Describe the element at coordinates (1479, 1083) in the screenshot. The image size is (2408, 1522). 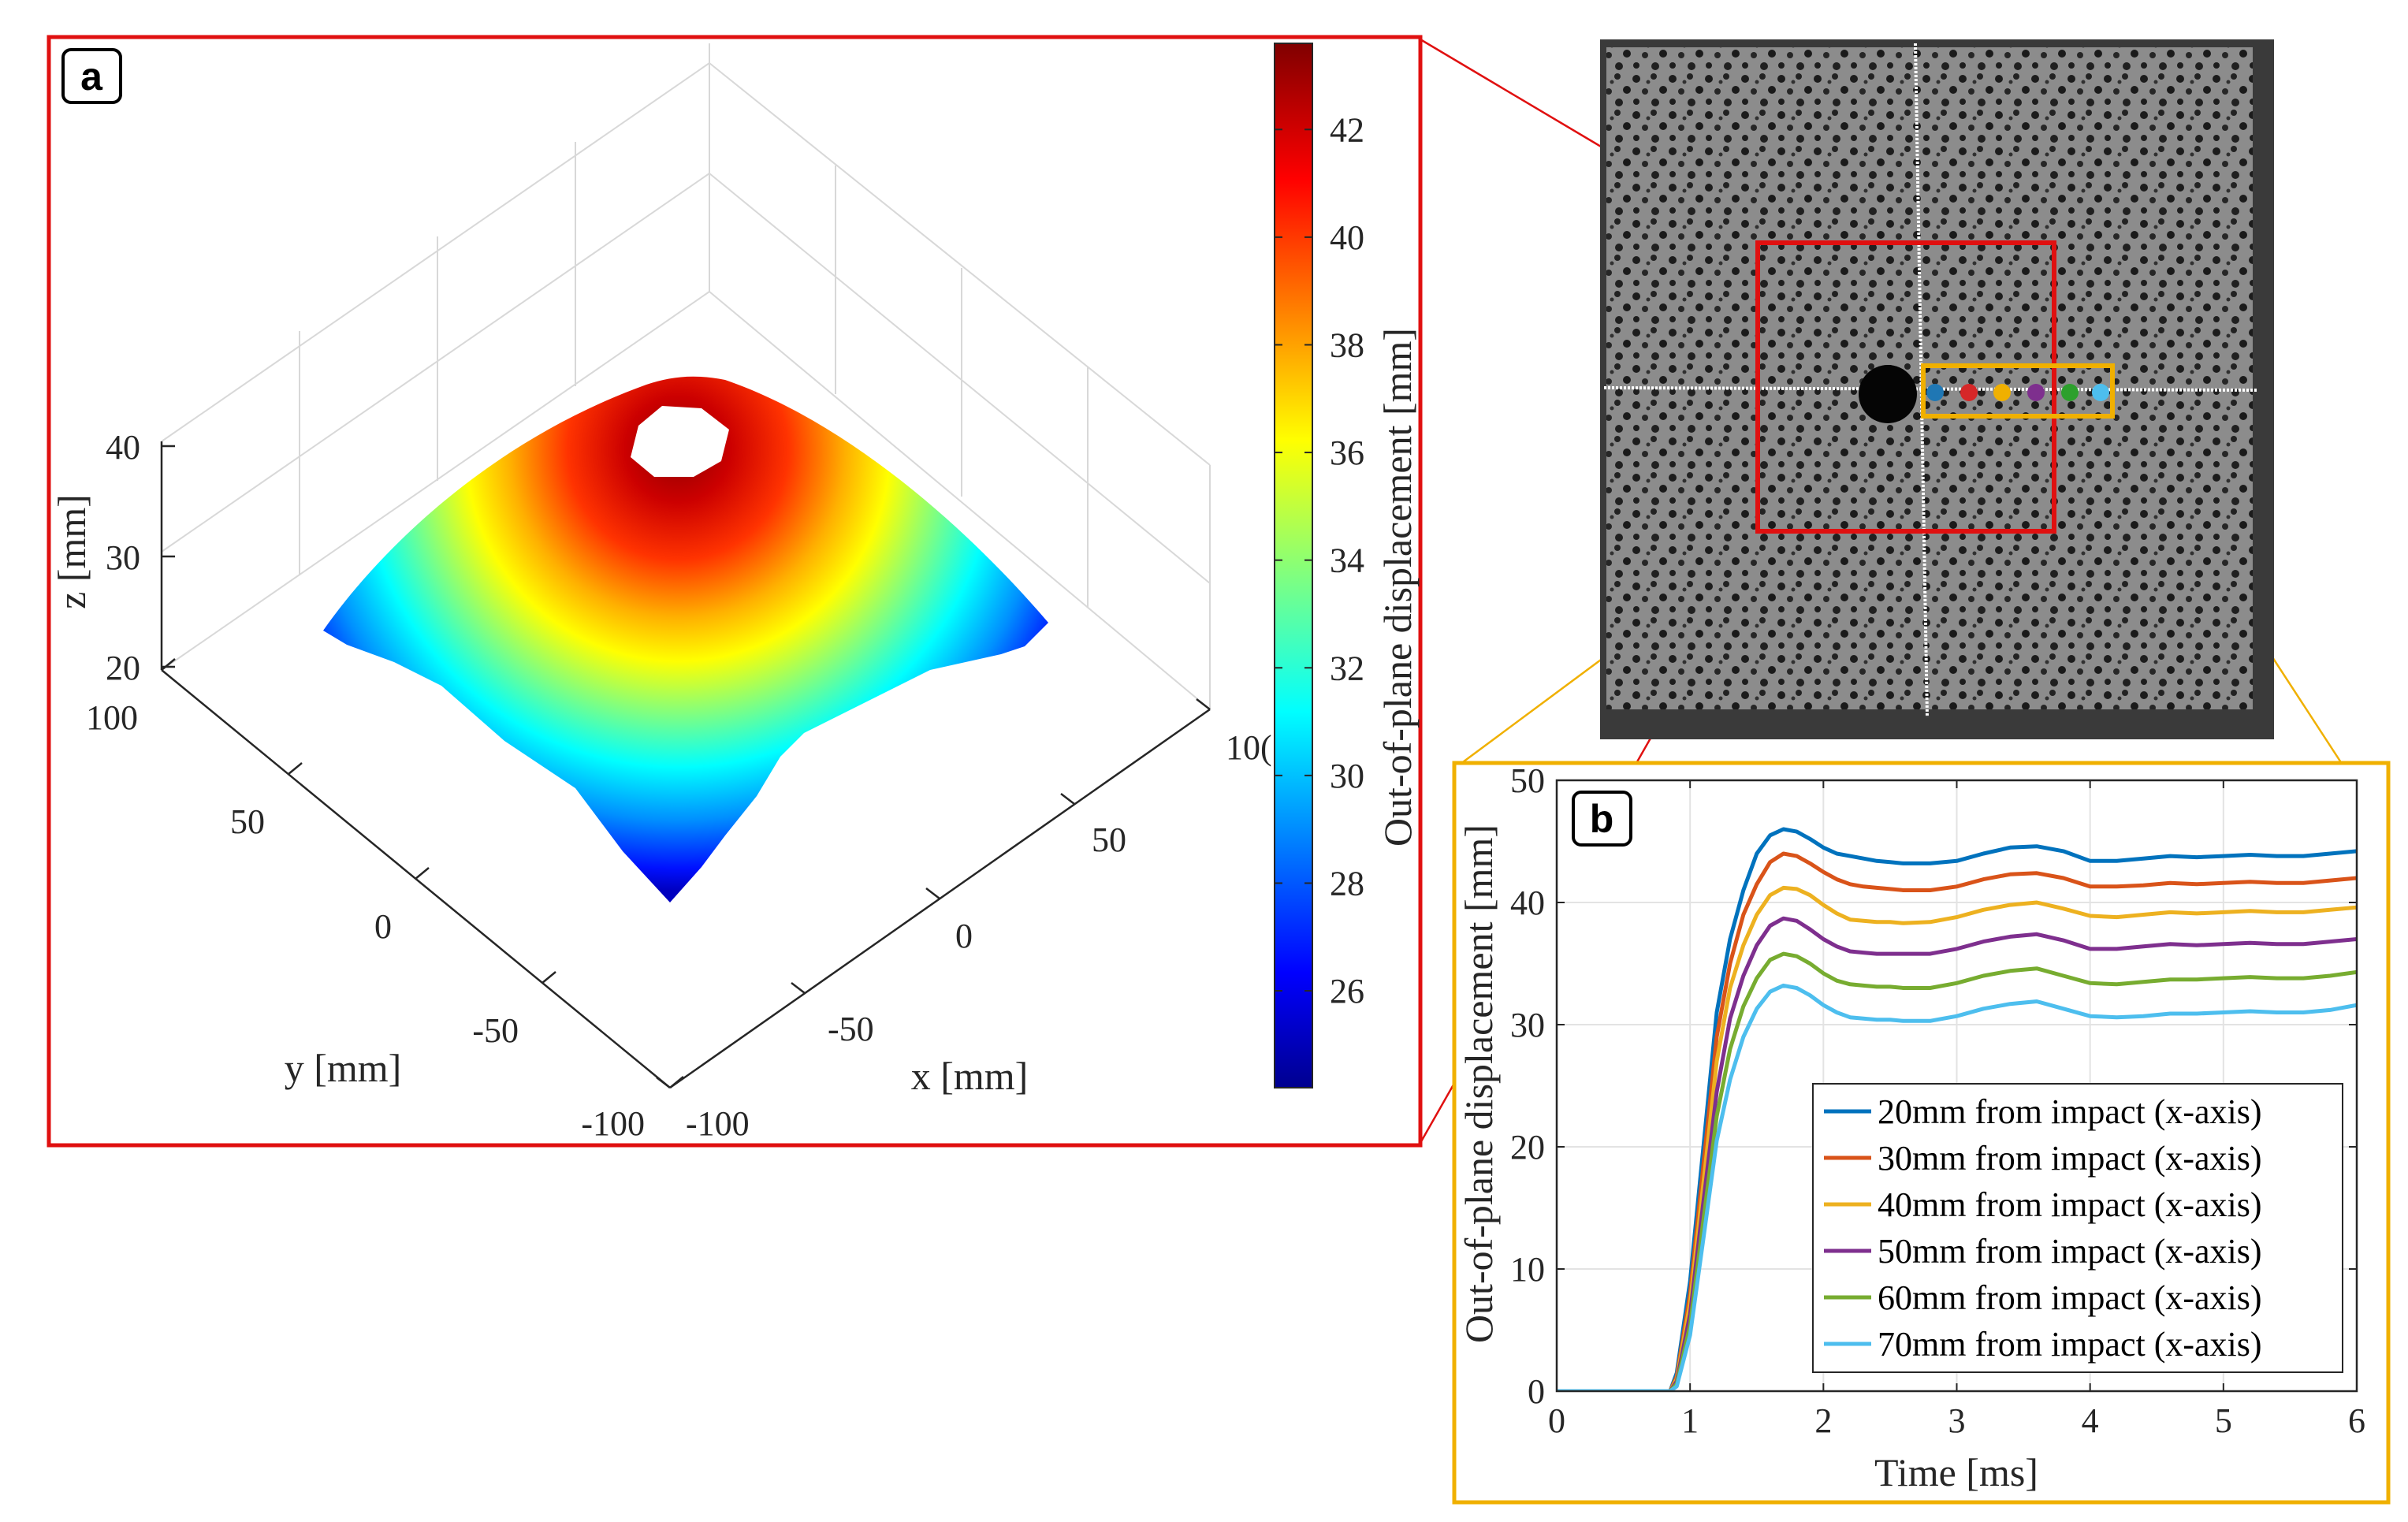
I see `panel-b-y-label: Out-of-plane displacement [mm]` at that location.